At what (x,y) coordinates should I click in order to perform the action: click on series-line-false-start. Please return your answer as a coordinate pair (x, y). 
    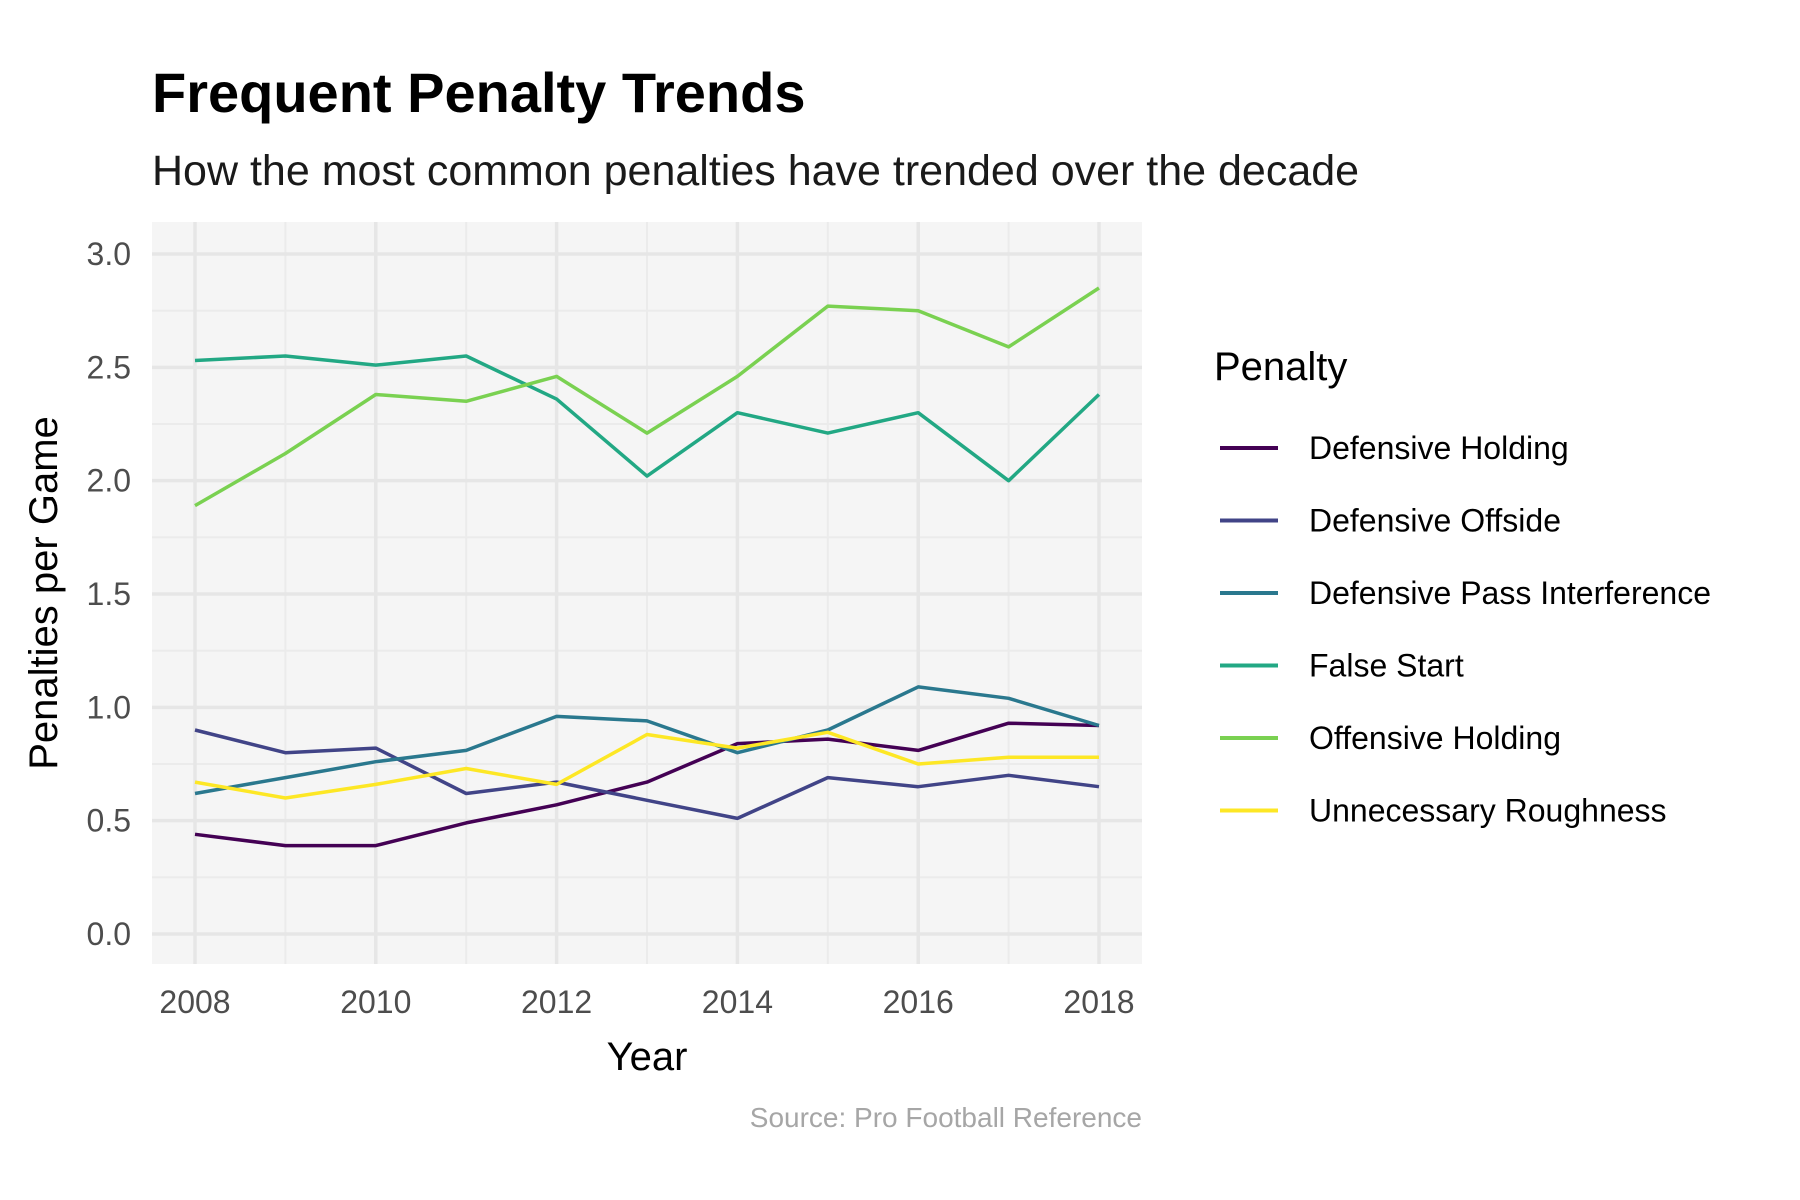
    Looking at the image, I should click on (647, 418).